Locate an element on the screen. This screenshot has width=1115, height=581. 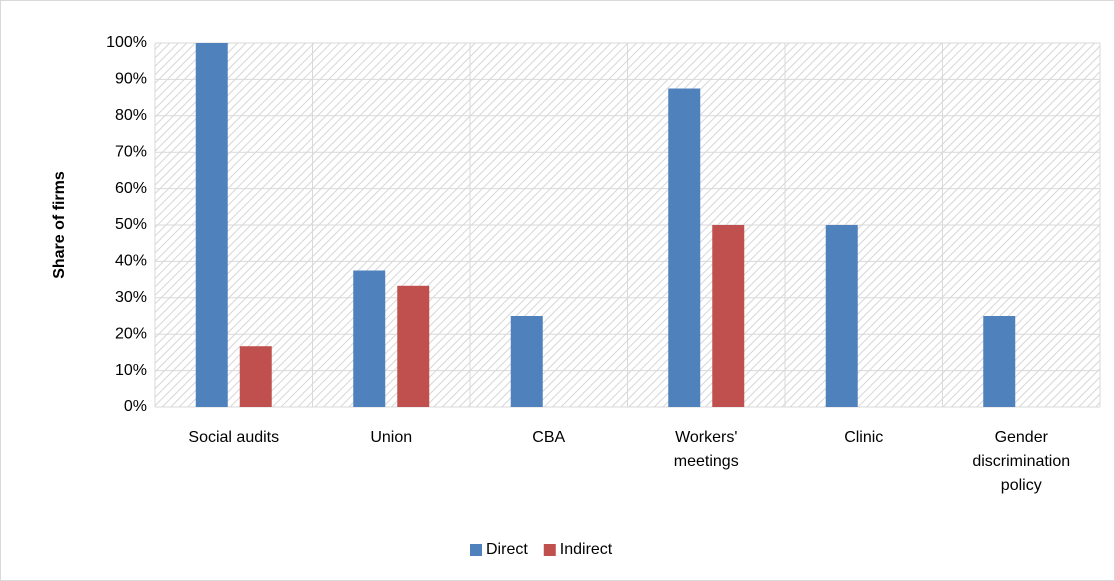
y-tick-label: 10% is located at coordinates (131, 370).